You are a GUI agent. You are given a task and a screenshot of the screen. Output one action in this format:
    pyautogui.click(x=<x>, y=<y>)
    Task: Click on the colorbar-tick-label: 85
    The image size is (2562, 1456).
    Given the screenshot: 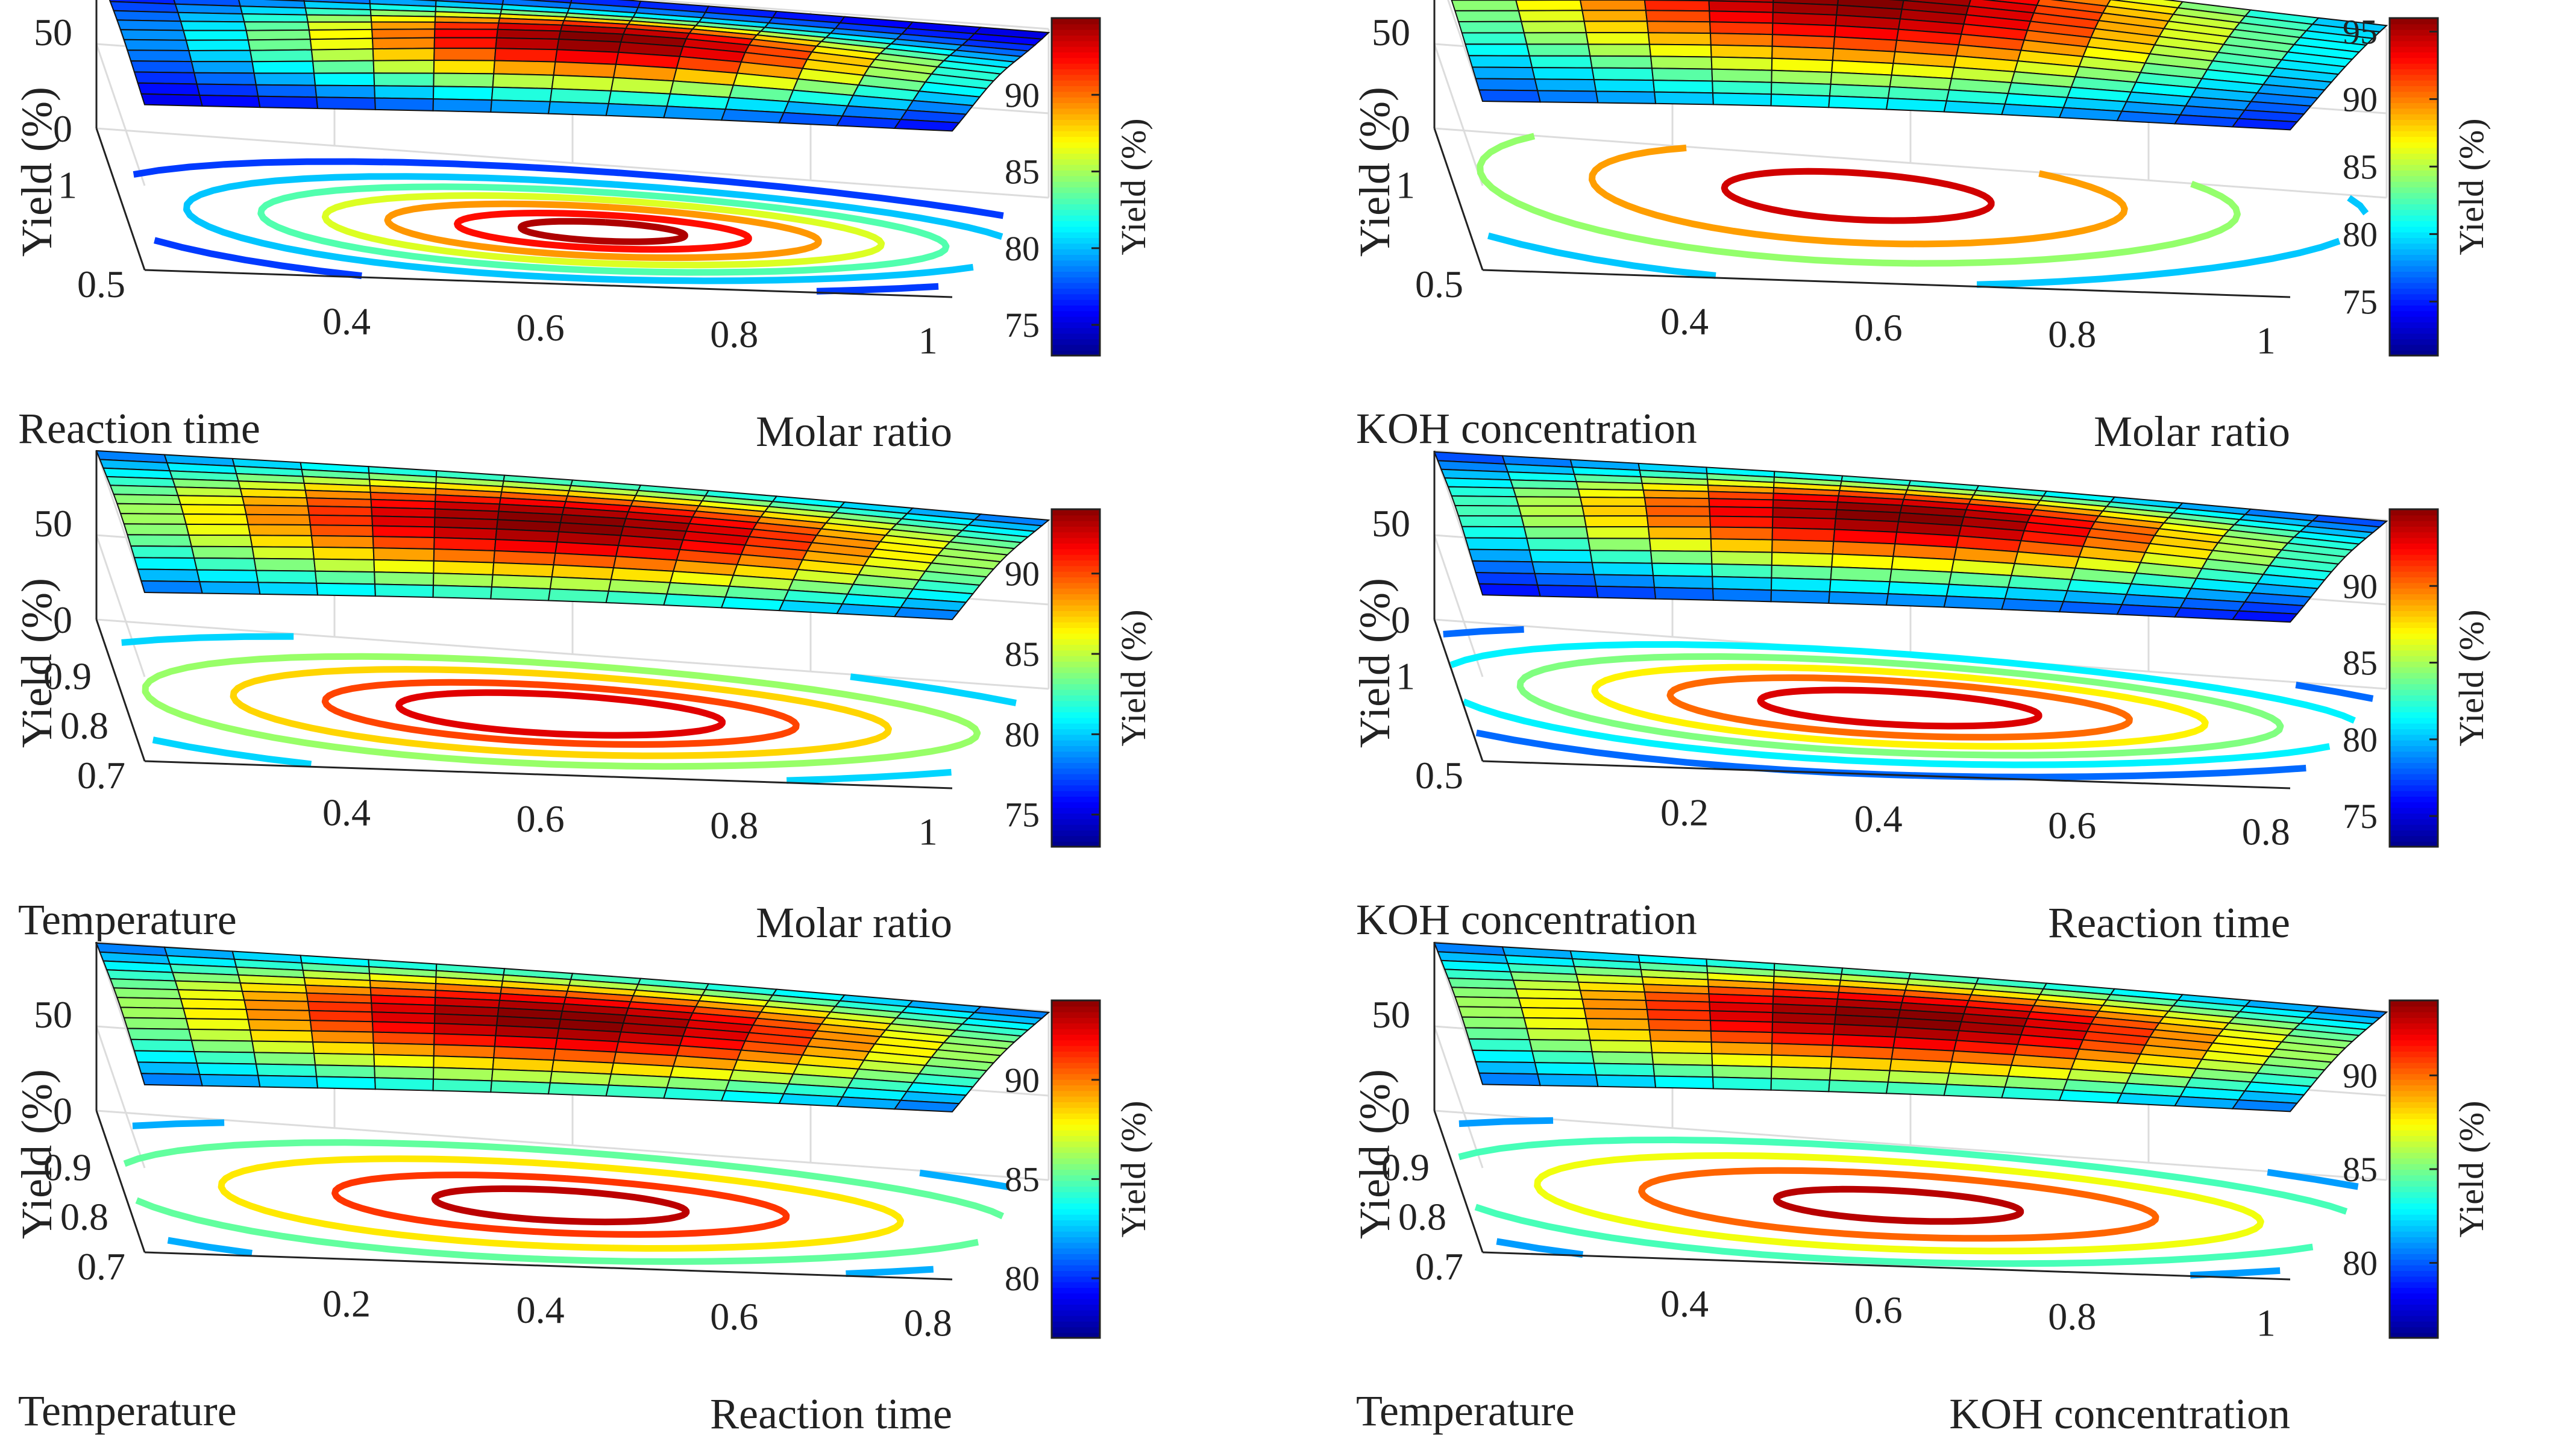 What is the action you would take?
    pyautogui.click(x=1022, y=1179)
    